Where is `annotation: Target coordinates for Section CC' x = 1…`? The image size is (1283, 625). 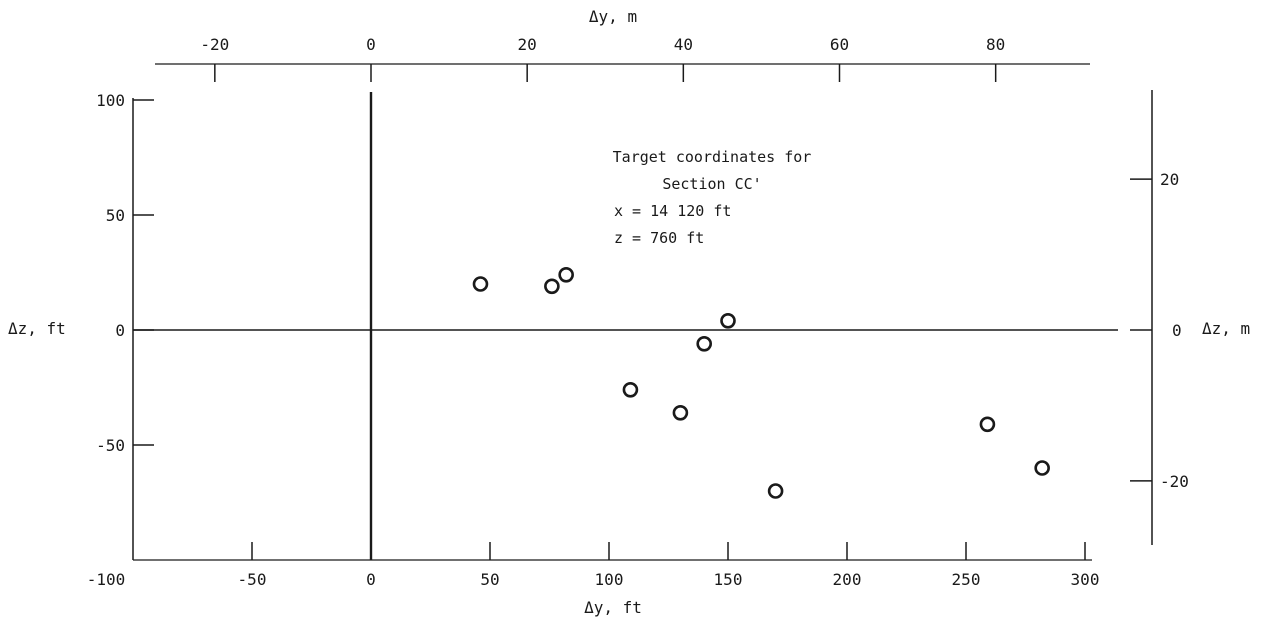 annotation: Target coordinates for Section CC' x = 1… is located at coordinates (712, 197).